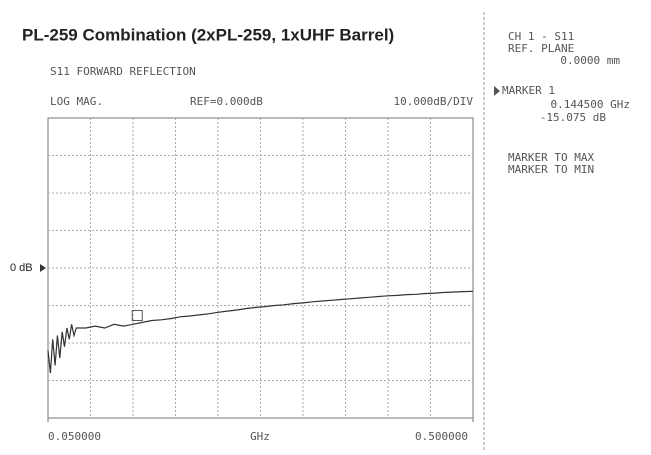  What do you see at coordinates (590, 60) in the screenshot?
I see `ref-plane-value: 0.0000 mm` at bounding box center [590, 60].